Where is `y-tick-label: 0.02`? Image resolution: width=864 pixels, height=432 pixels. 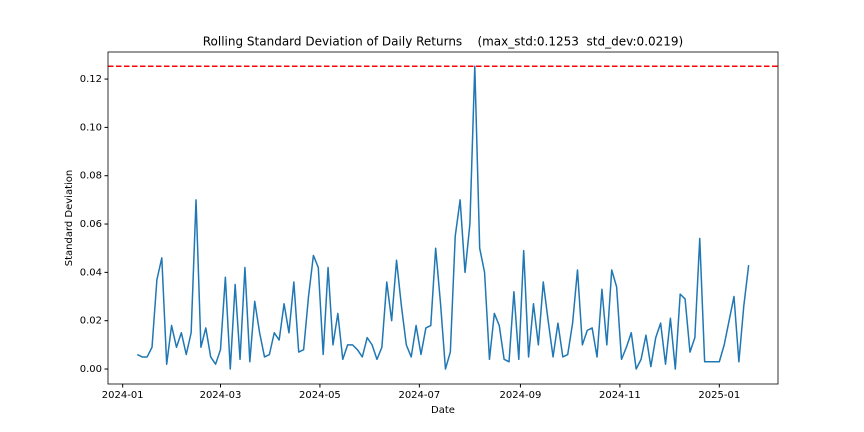
y-tick-label: 0.02 is located at coordinates (91, 321).